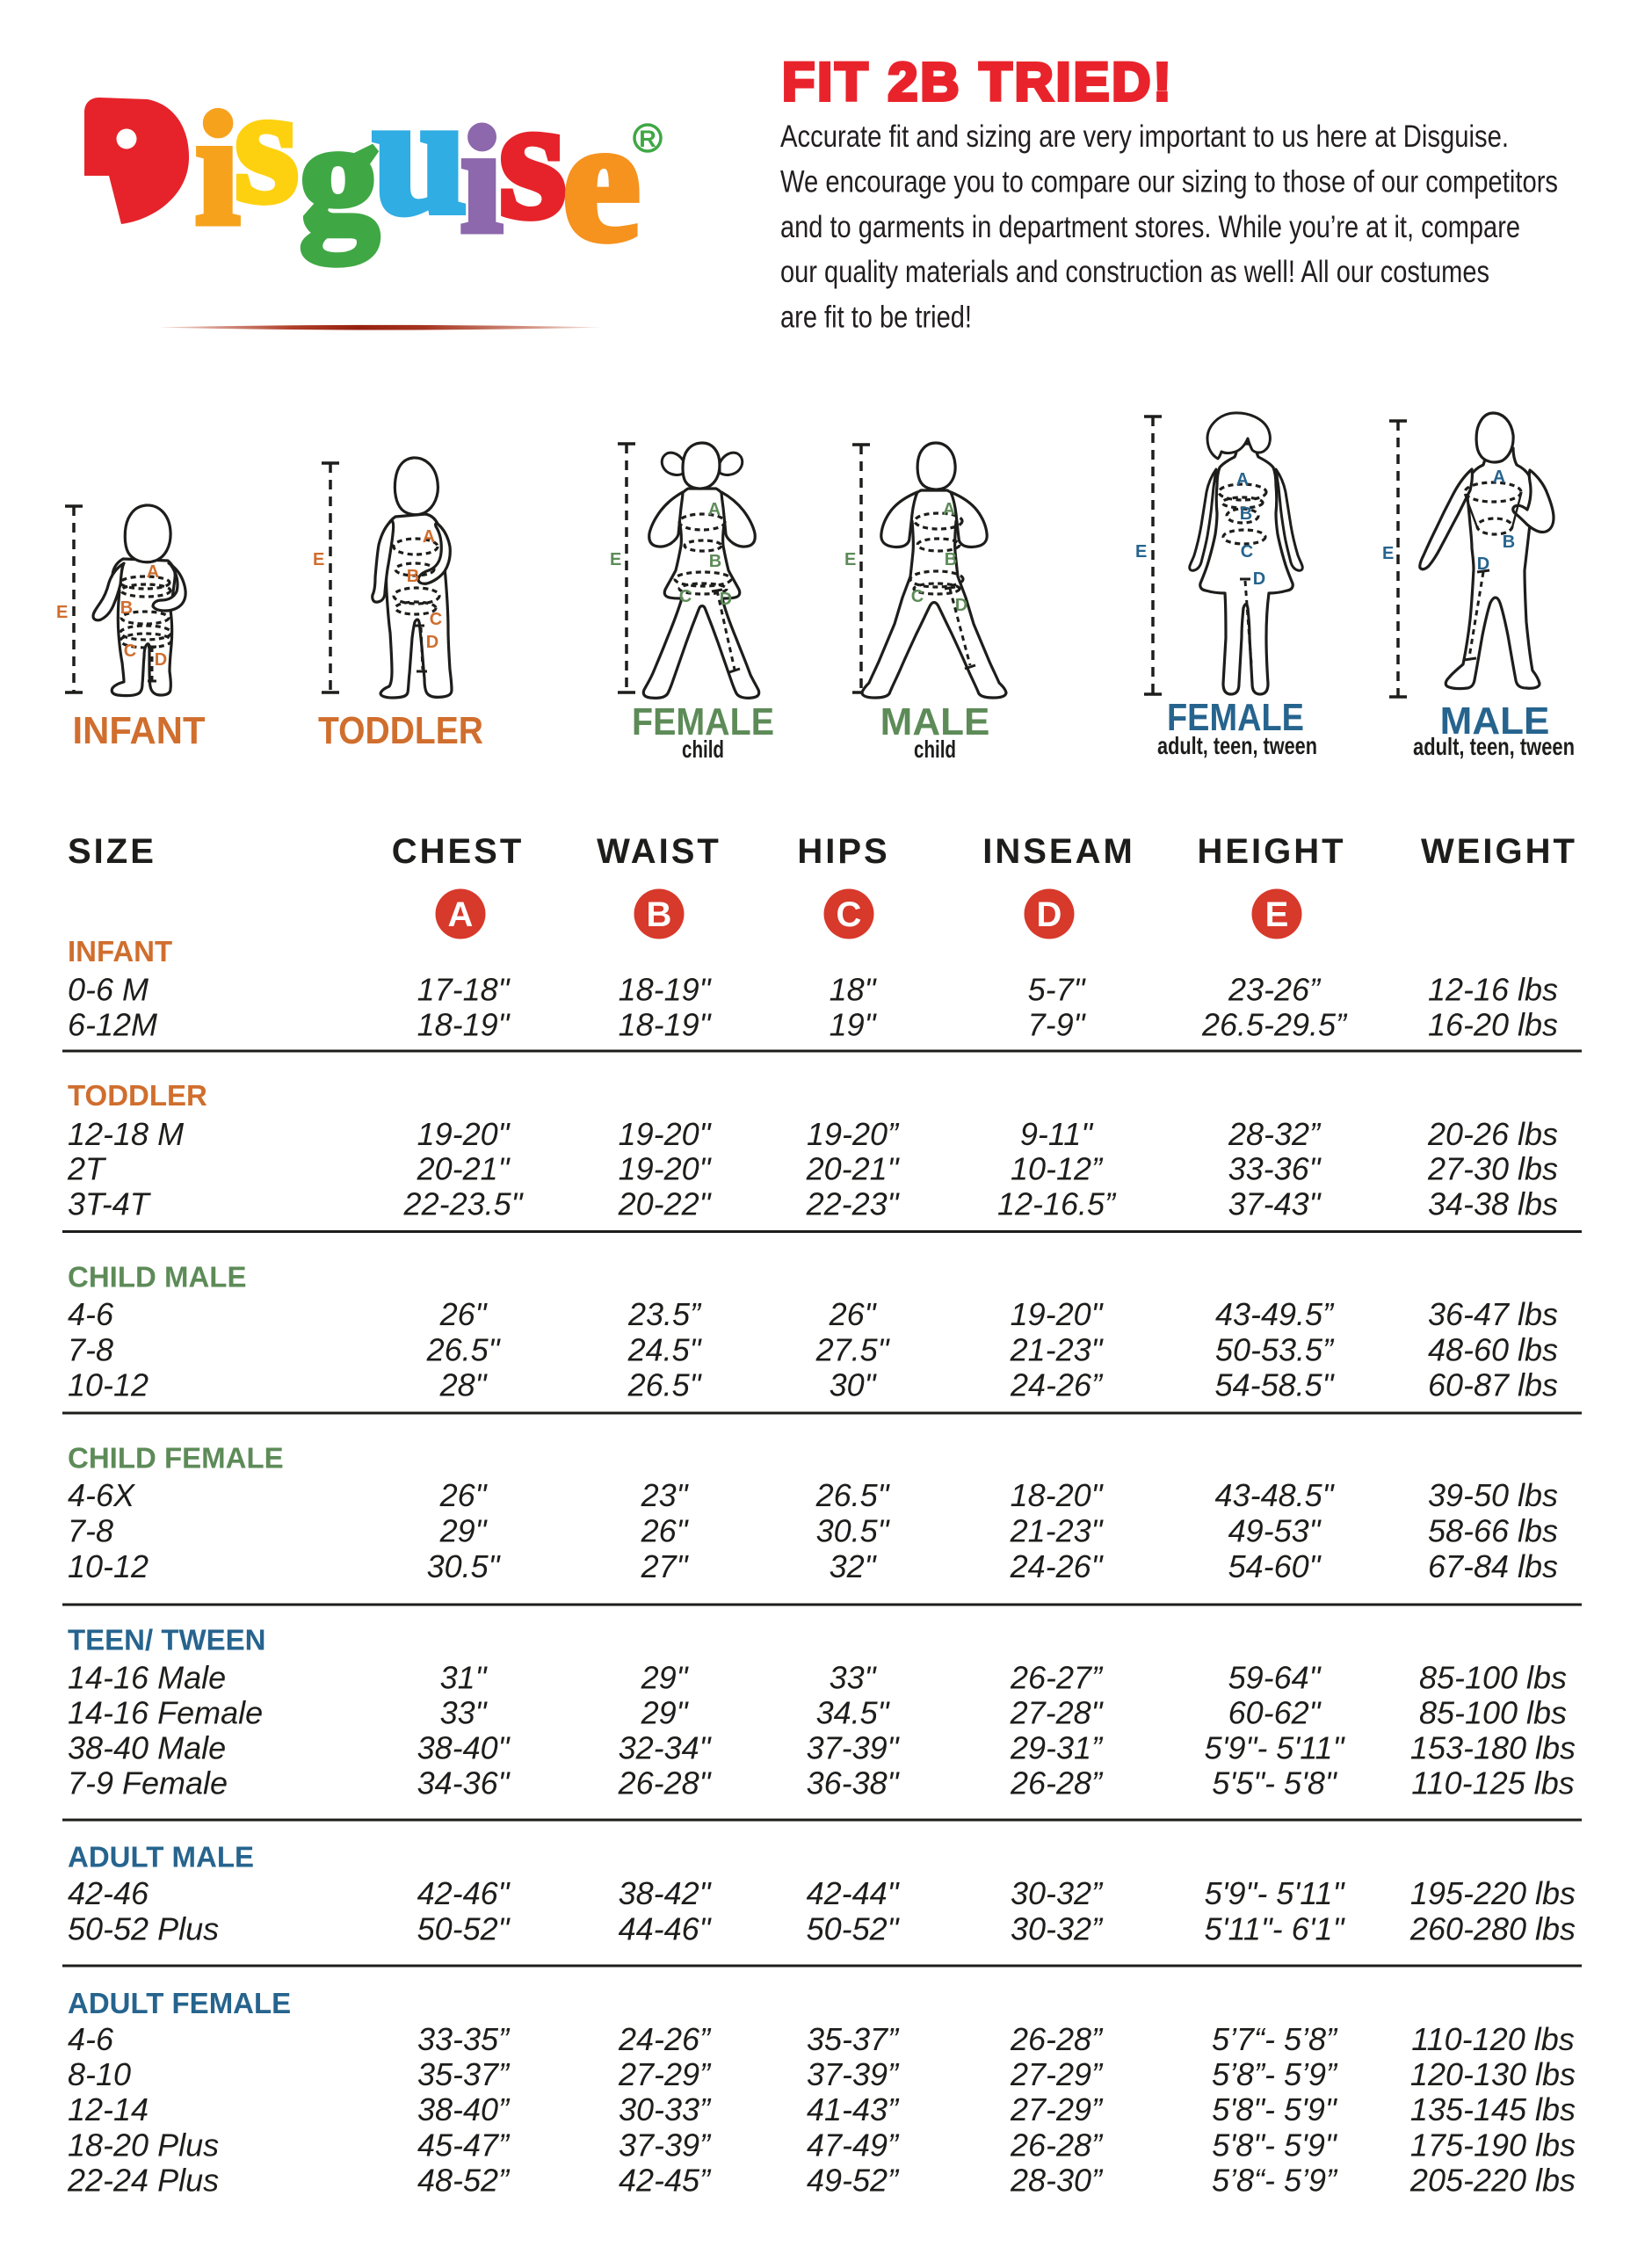  What do you see at coordinates (109, 2109) in the screenshot?
I see `svg-text: 12-14` at bounding box center [109, 2109].